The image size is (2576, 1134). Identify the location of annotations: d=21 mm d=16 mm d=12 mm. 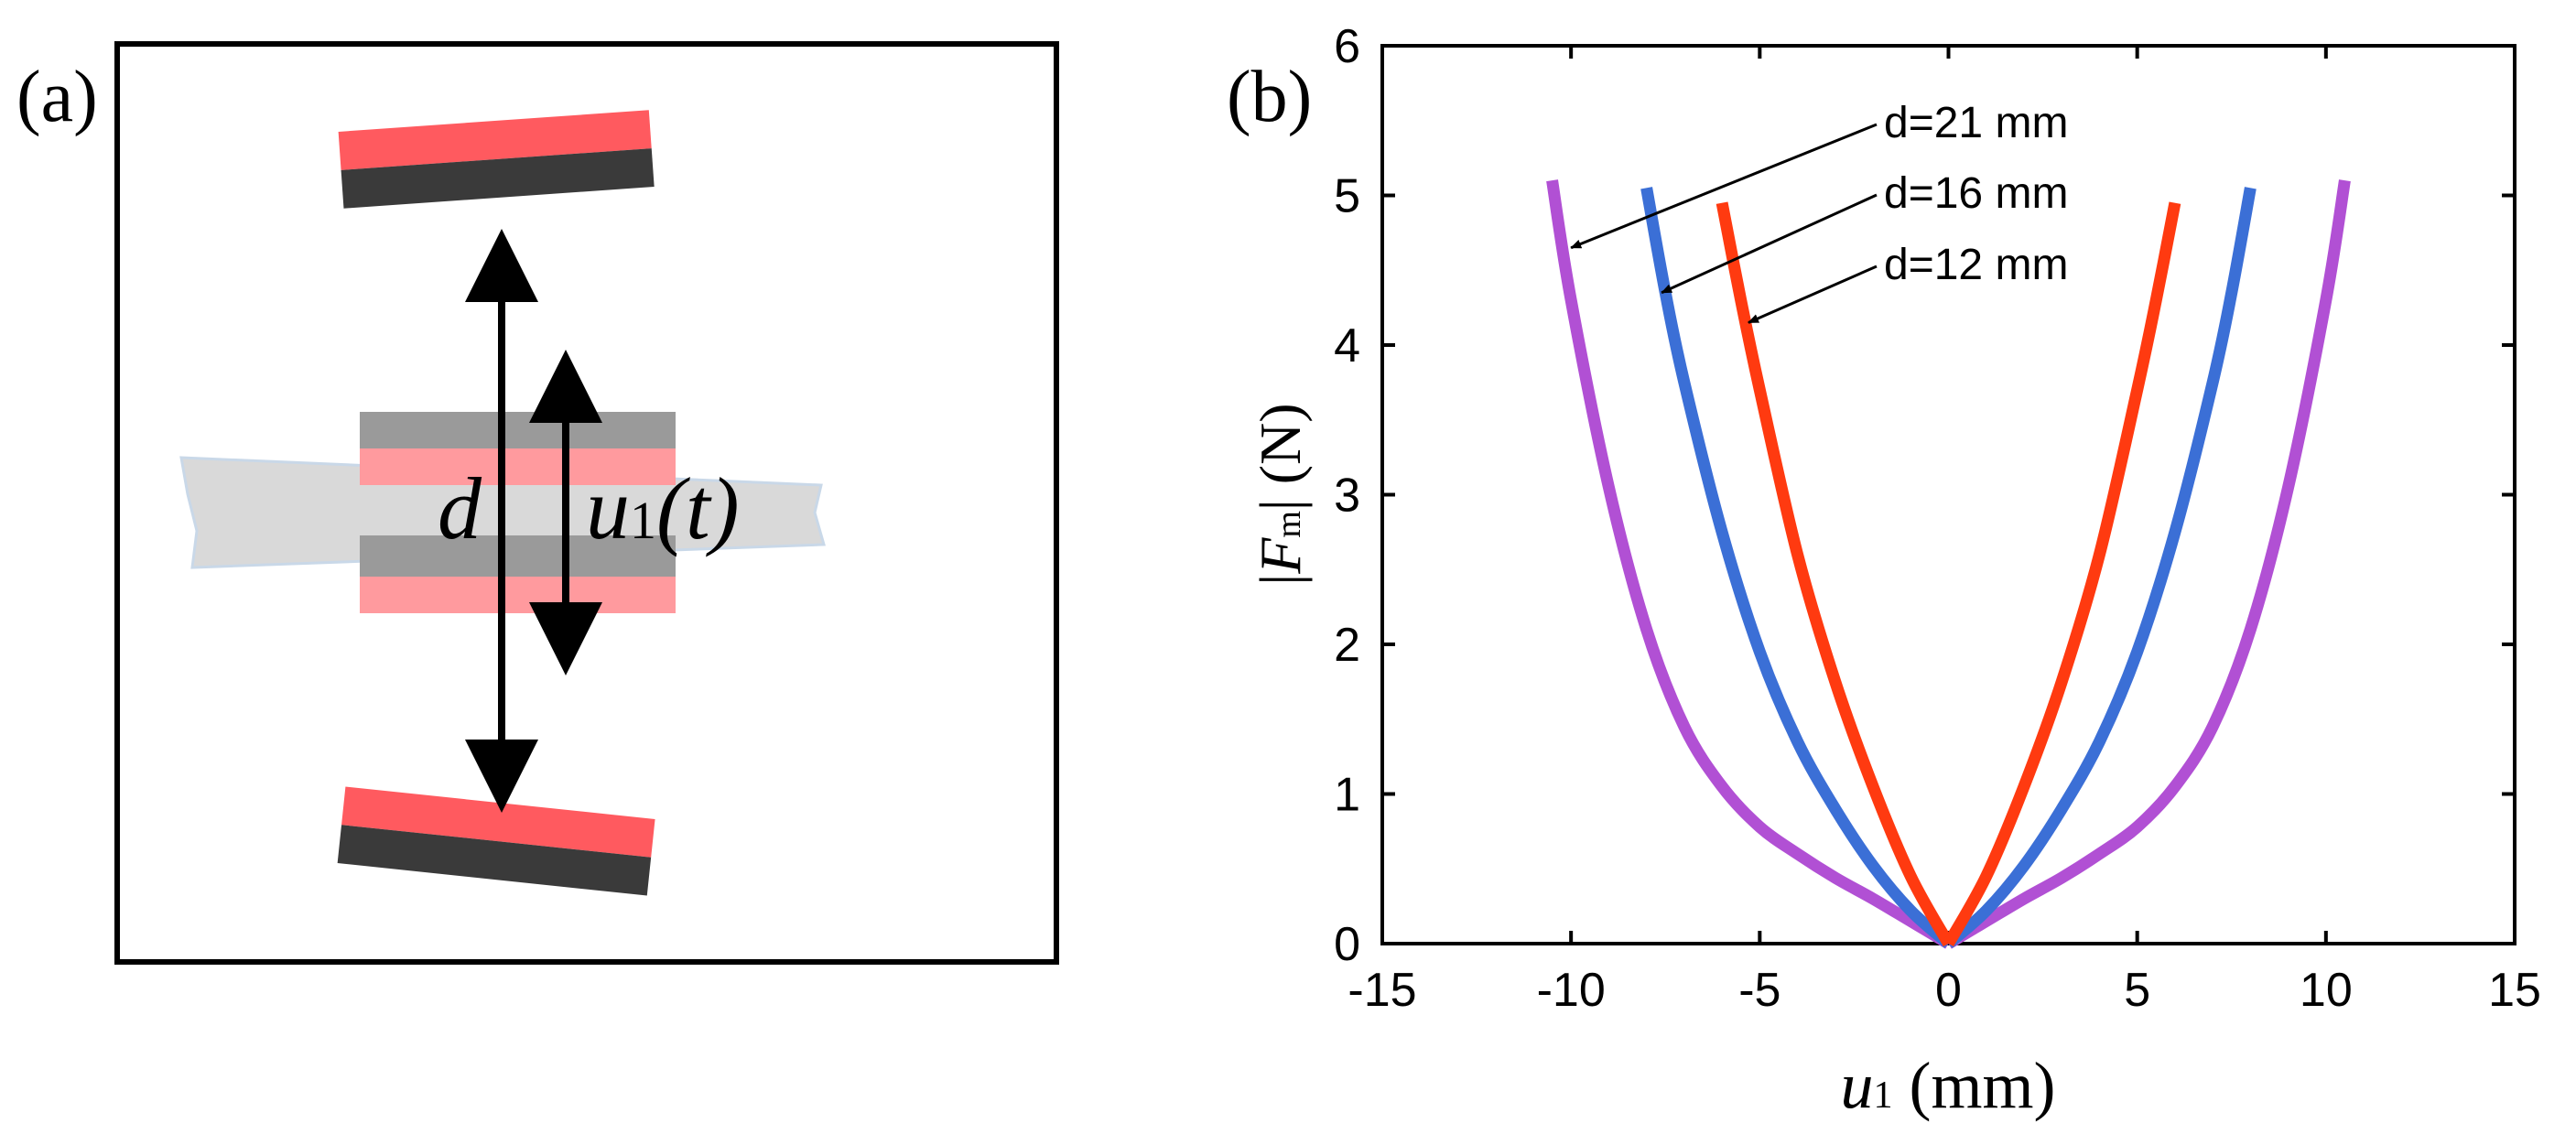
(1819, 211).